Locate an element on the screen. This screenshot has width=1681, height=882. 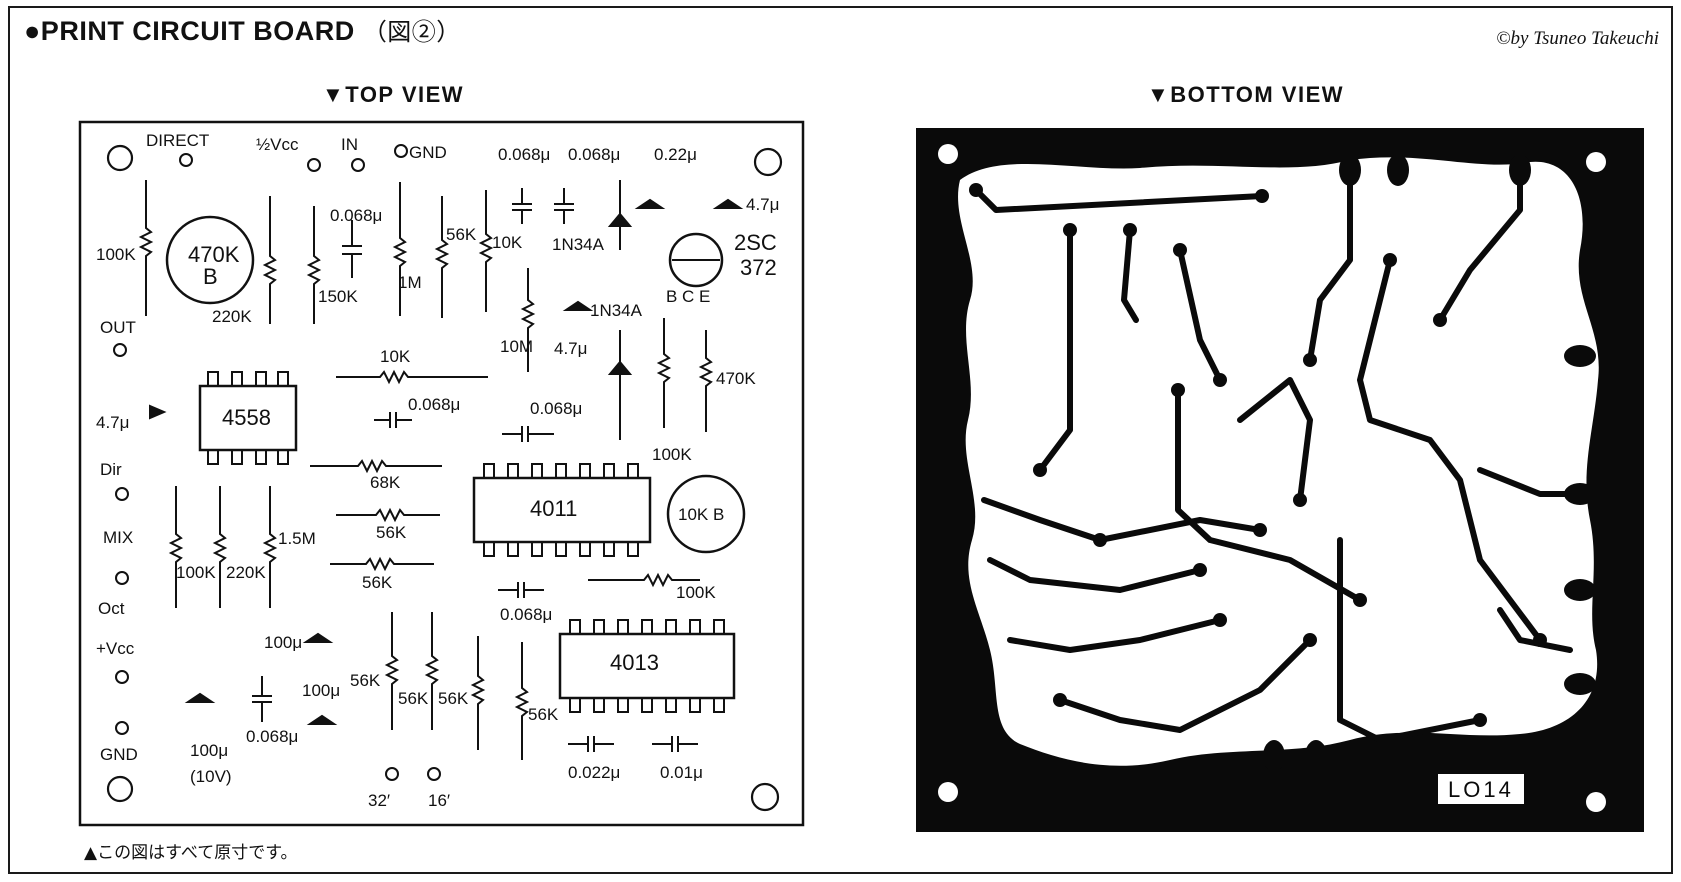
label-half-vcc: ½Vcc is located at coordinates (277, 144).